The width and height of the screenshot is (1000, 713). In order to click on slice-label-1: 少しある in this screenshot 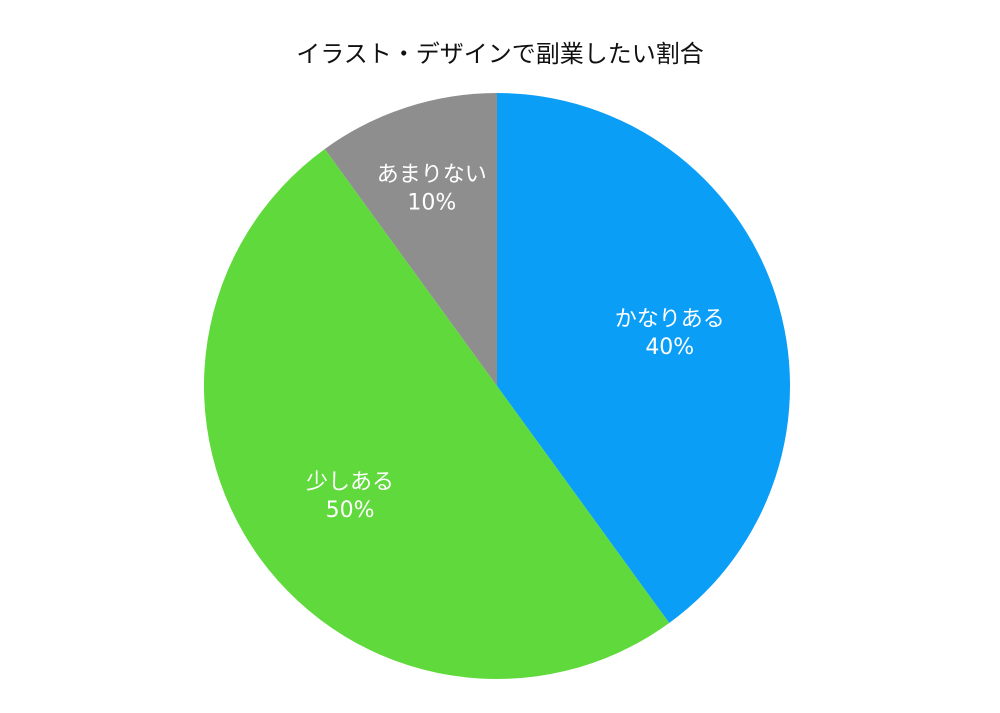, I will do `click(350, 482)`.